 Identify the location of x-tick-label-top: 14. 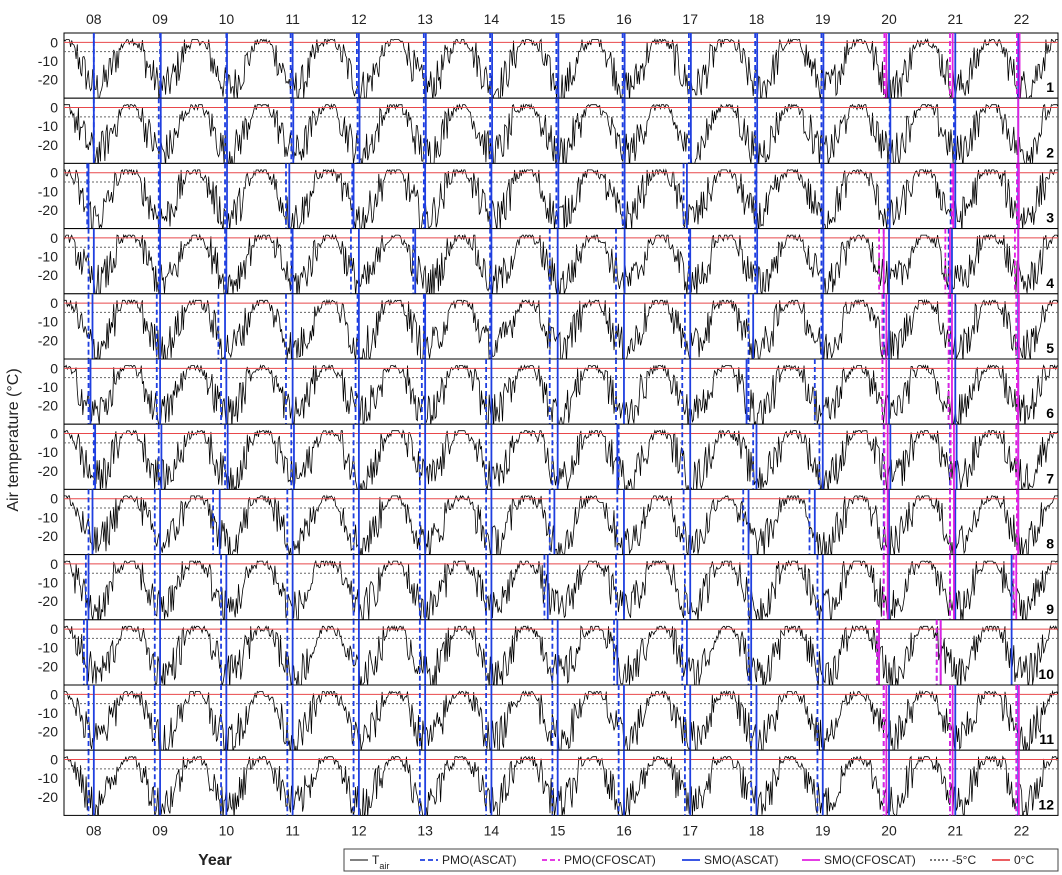
(492, 19).